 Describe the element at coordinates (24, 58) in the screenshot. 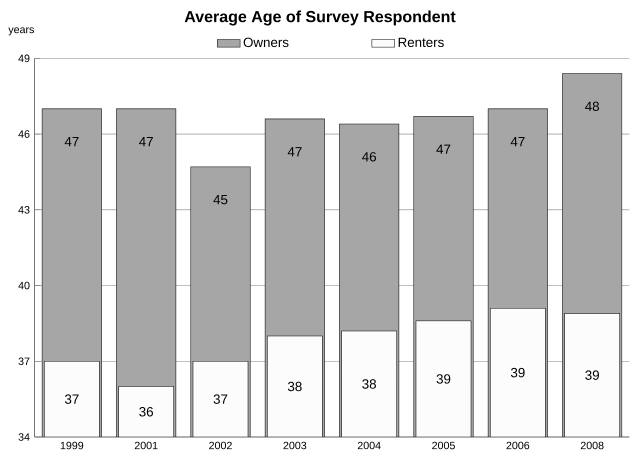

I see `y-tick-label: 49` at that location.